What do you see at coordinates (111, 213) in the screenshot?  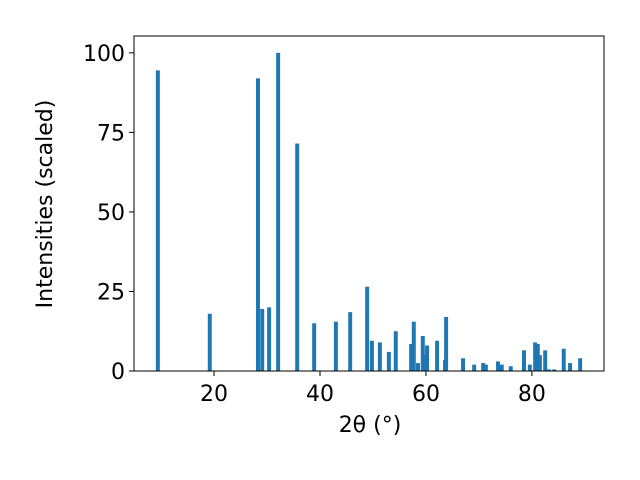 I see `y-tick-label: 50` at bounding box center [111, 213].